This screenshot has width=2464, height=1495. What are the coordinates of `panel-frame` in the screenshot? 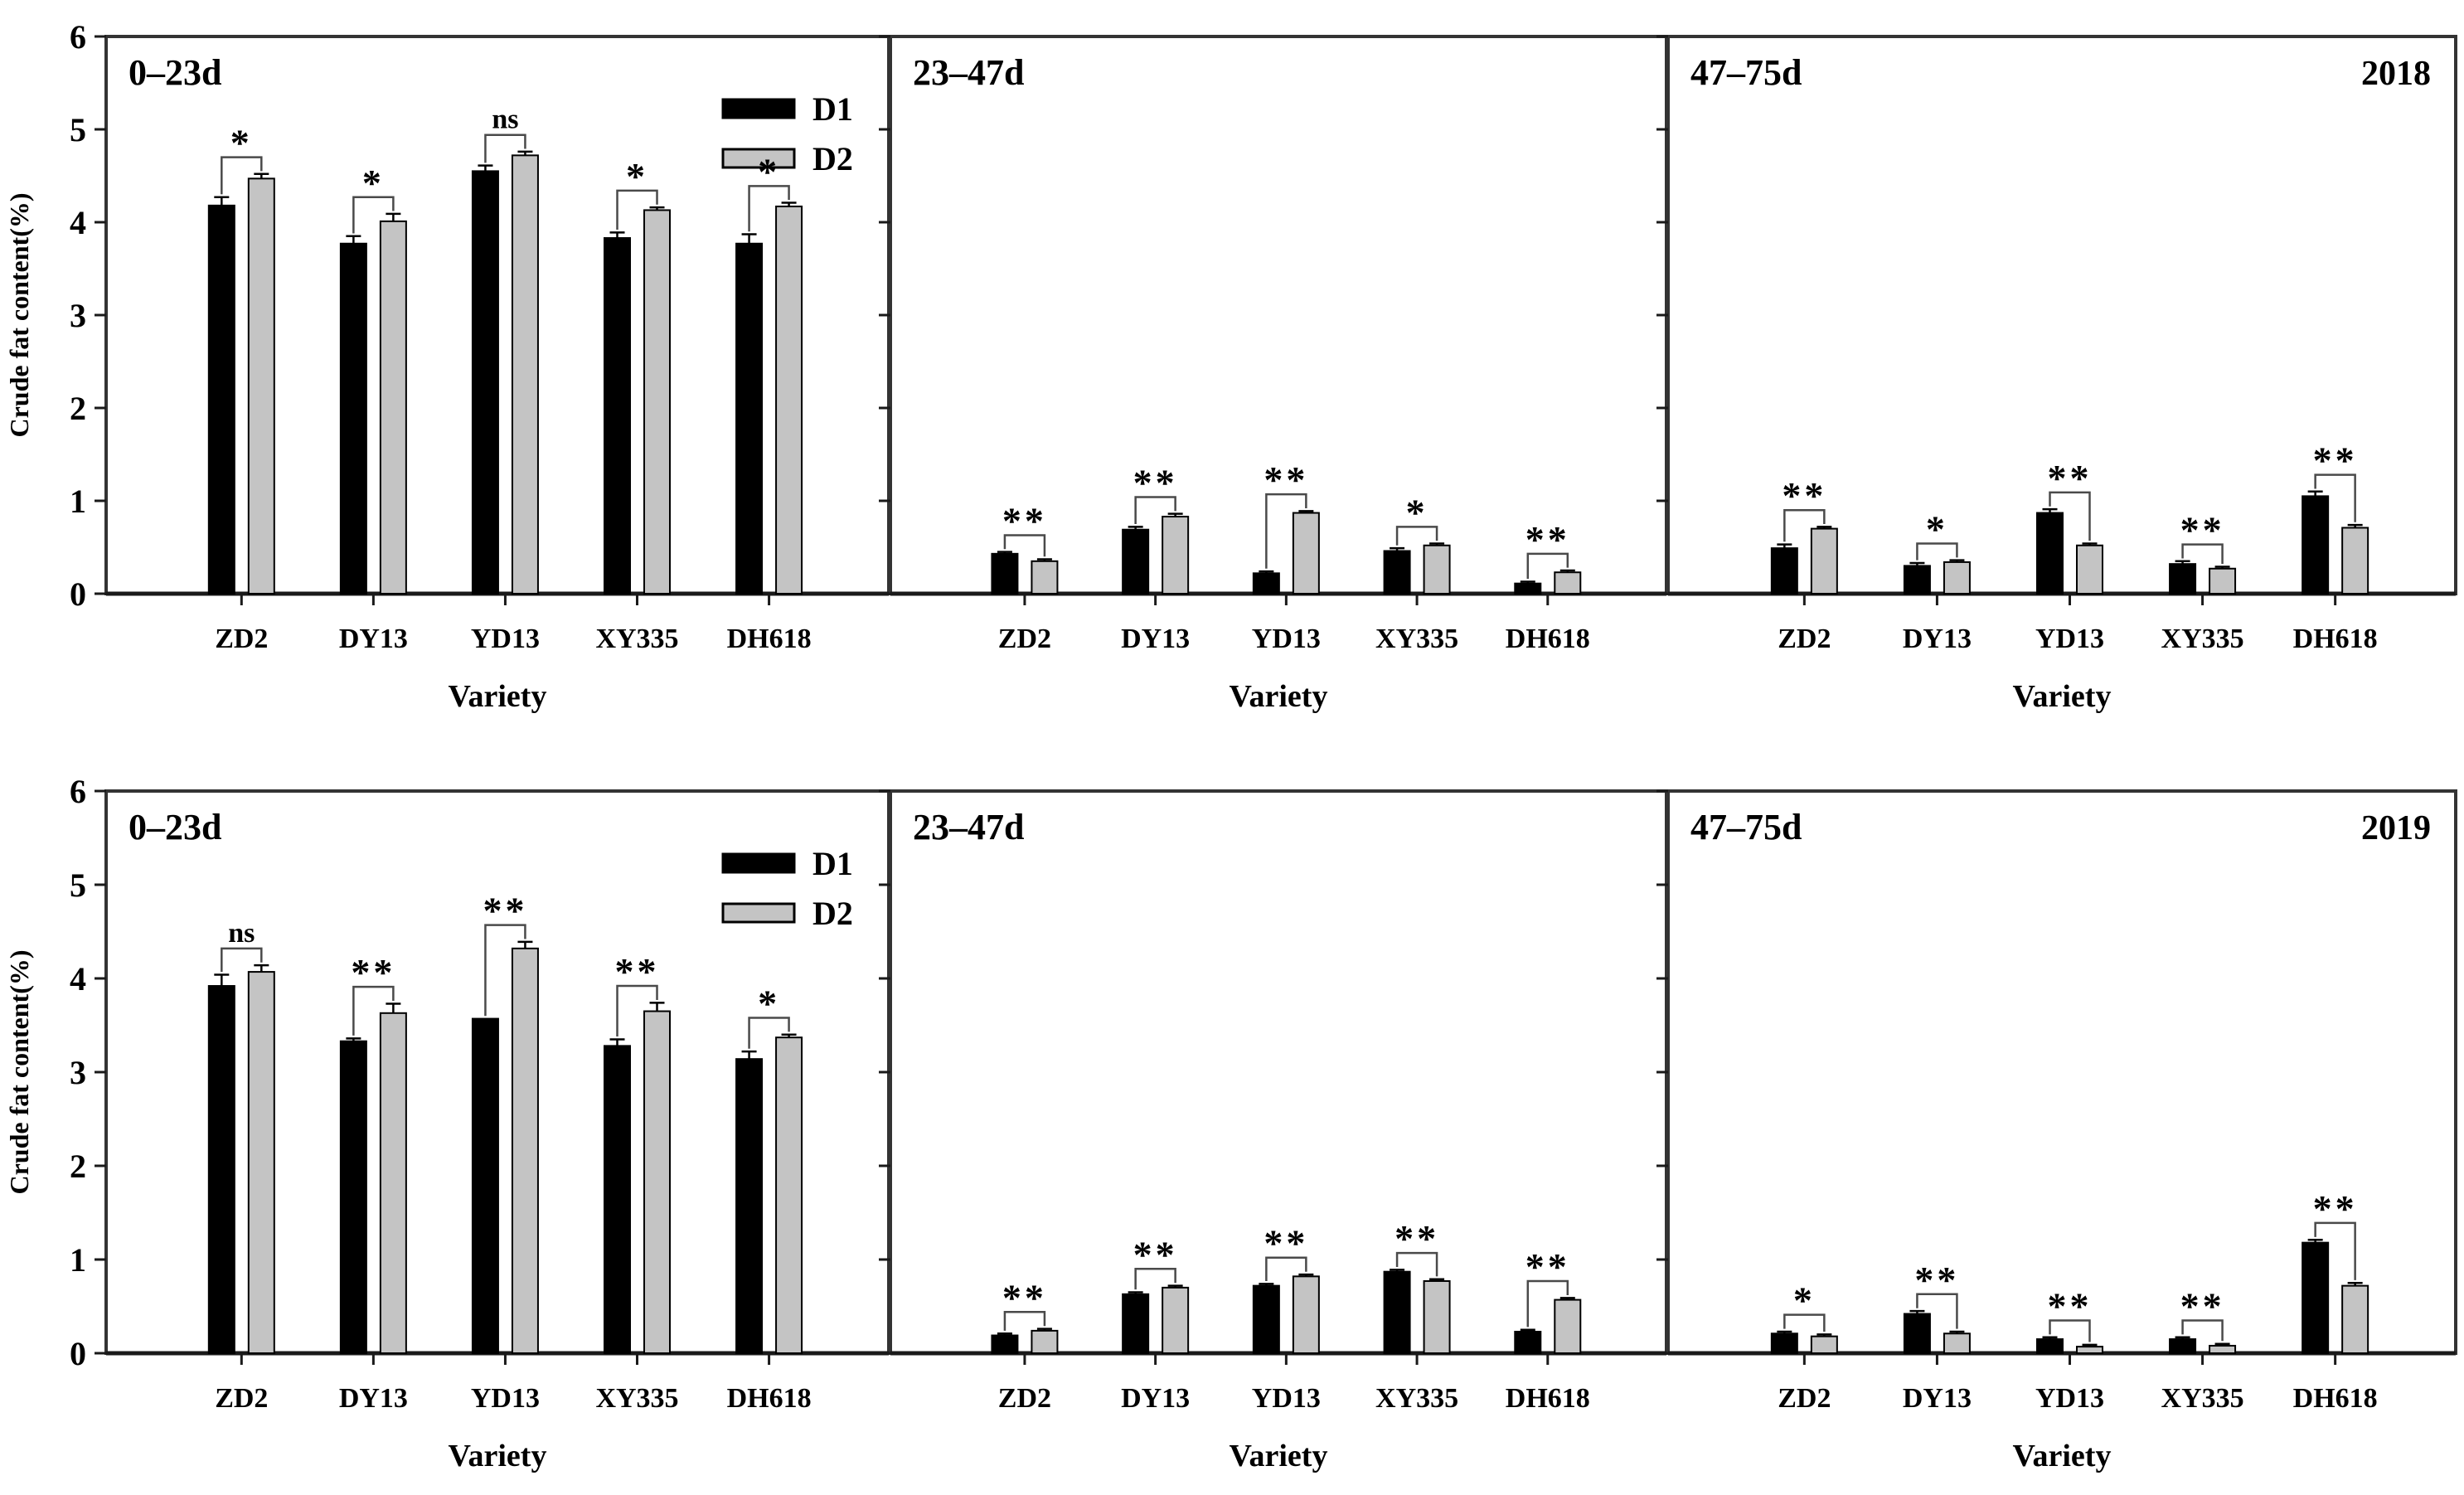 It's located at (1278, 1072).